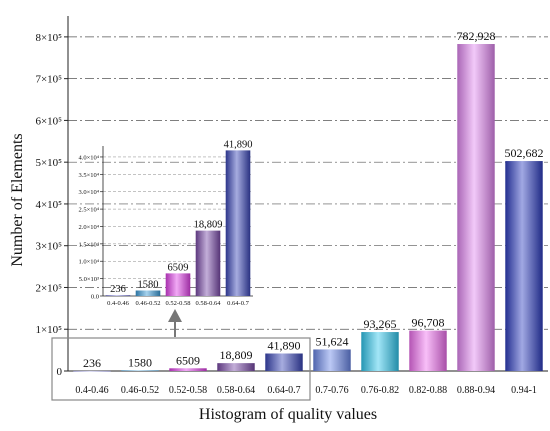 This screenshot has height=431, width=550. Describe the element at coordinates (284, 346) in the screenshot. I see `main-bar-value-label: 41,890` at that location.